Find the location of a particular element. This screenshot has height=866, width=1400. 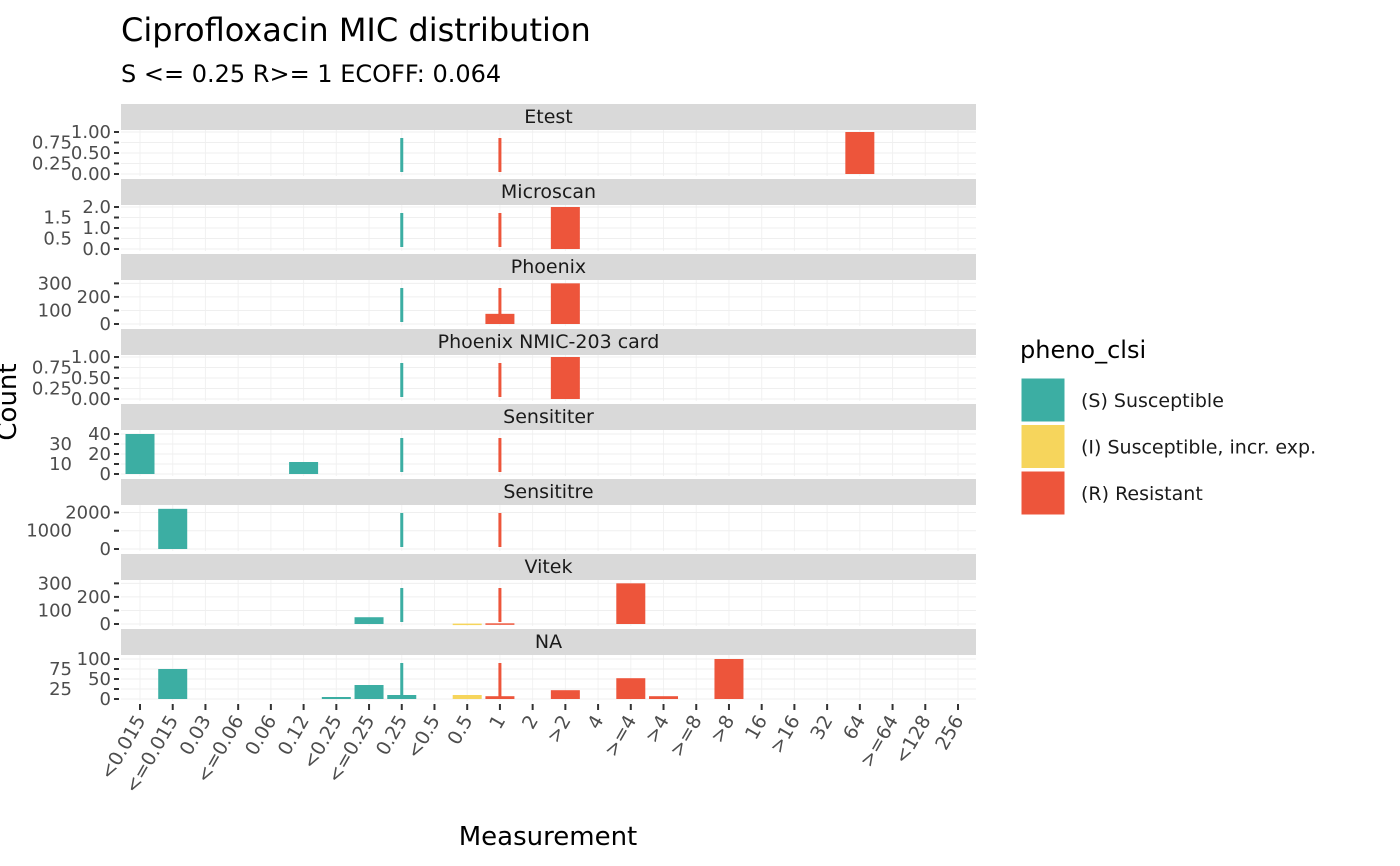

y-tick-label: 75 is located at coordinates (60, 669).